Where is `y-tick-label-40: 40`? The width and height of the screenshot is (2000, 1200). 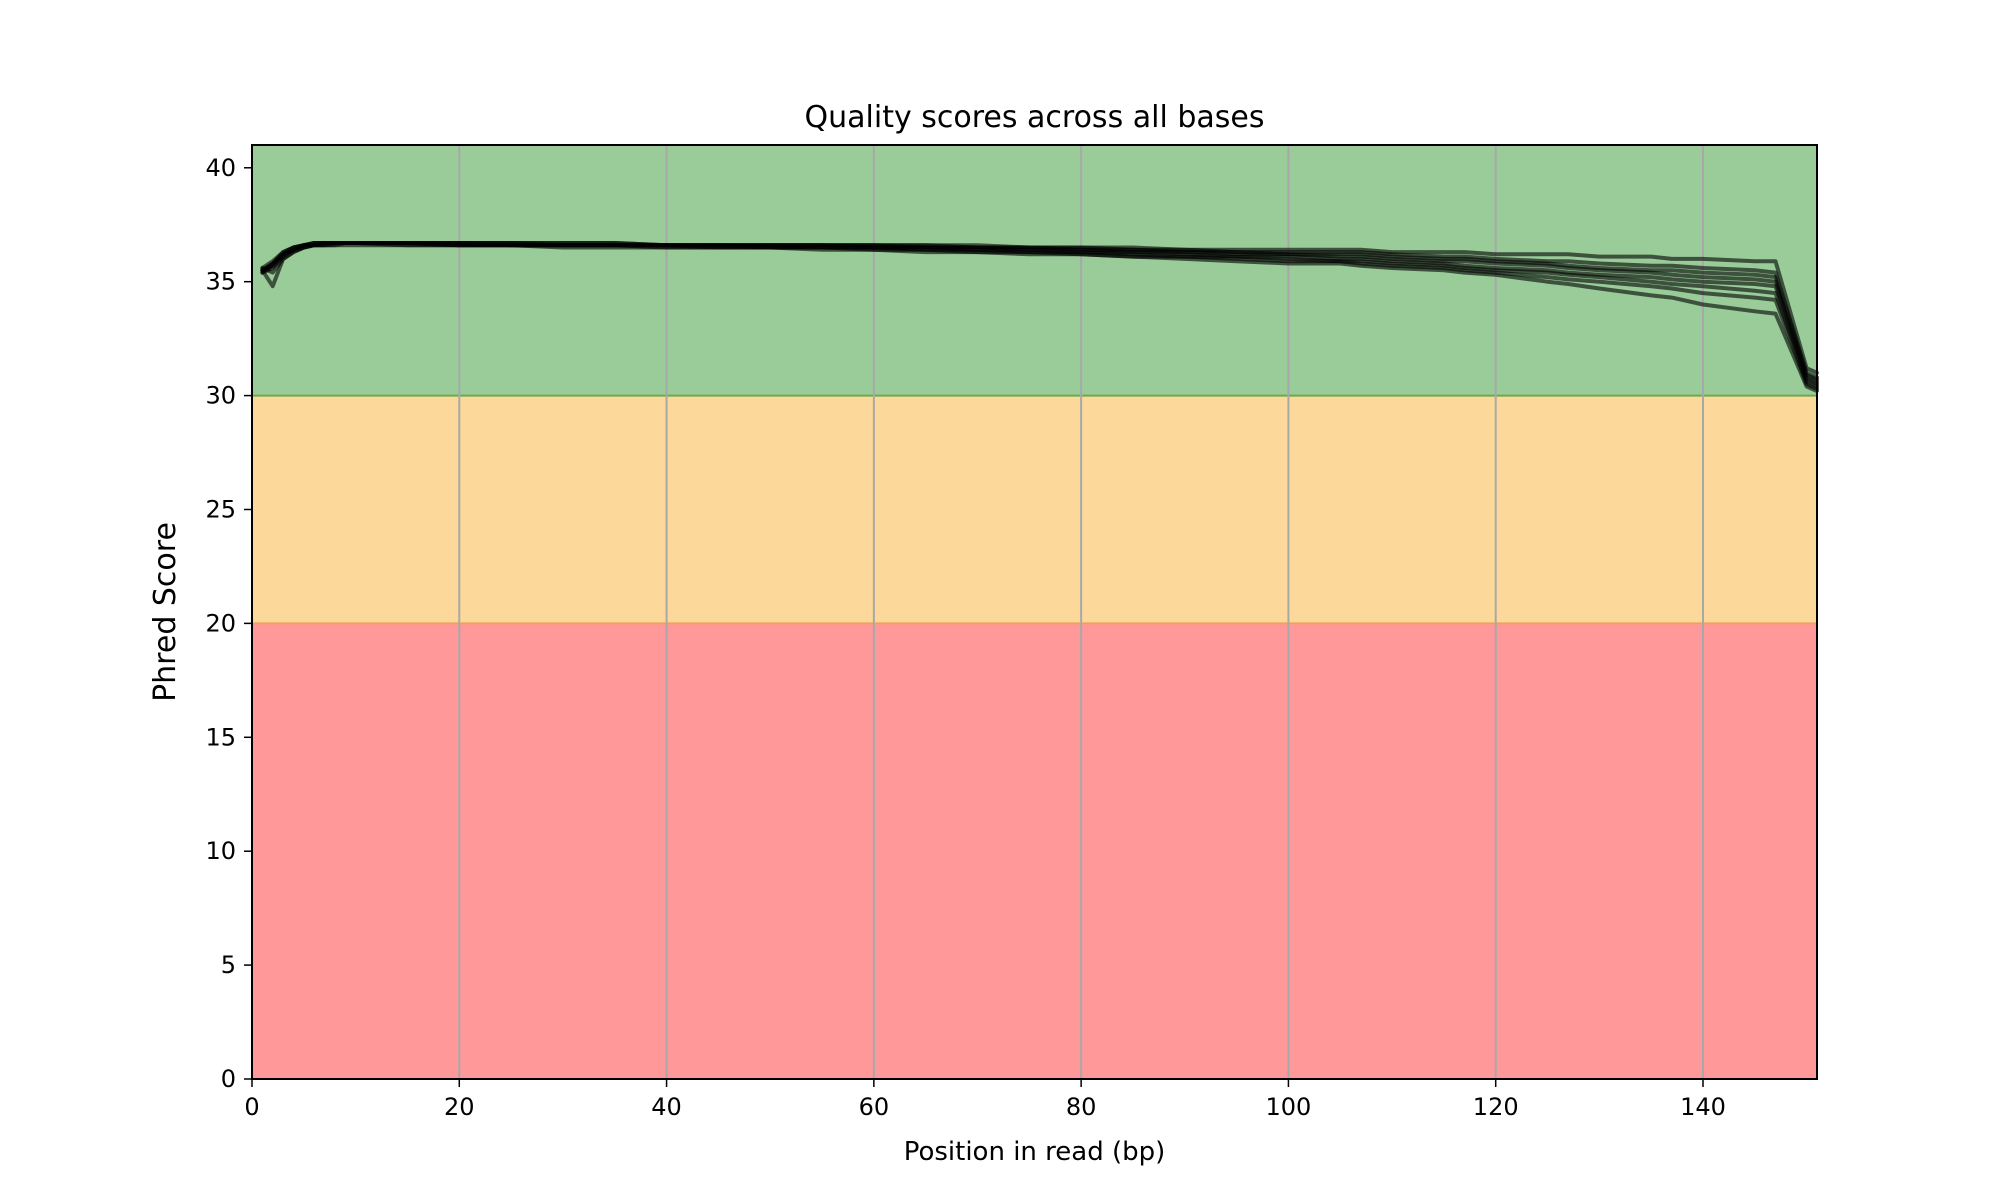 y-tick-label-40: 40 is located at coordinates (220, 168).